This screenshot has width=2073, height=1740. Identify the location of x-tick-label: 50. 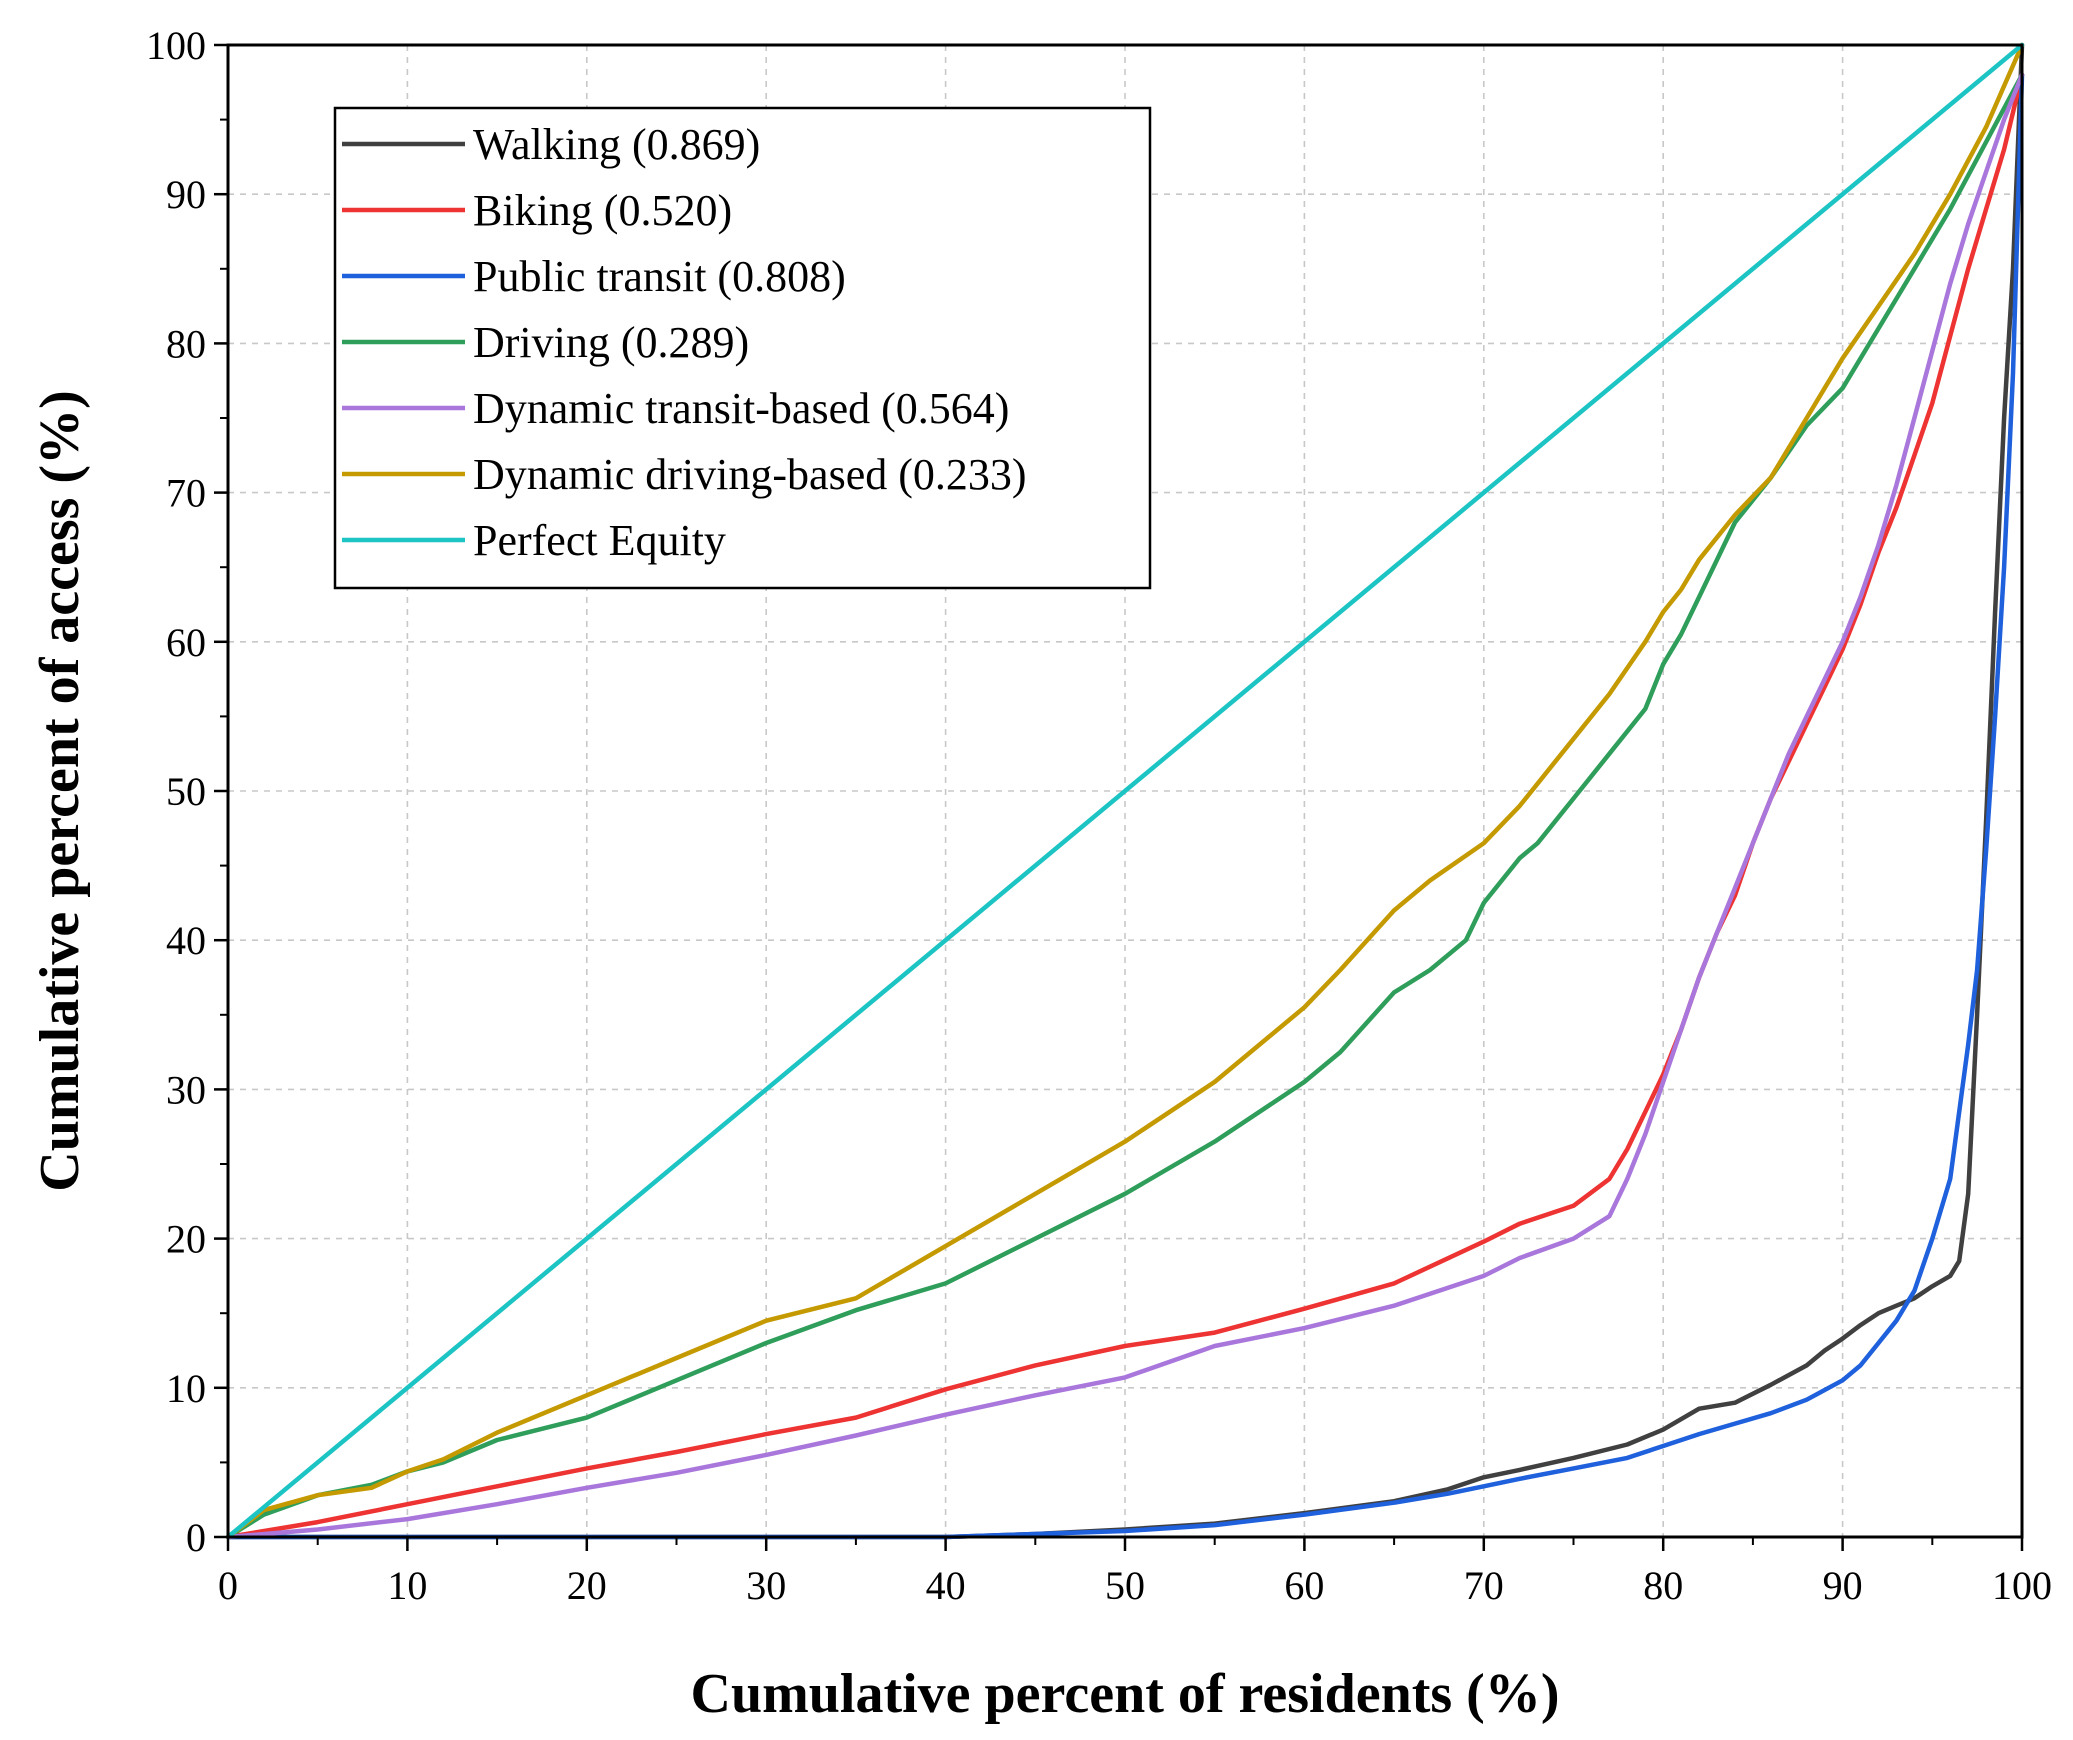
(1125, 1585).